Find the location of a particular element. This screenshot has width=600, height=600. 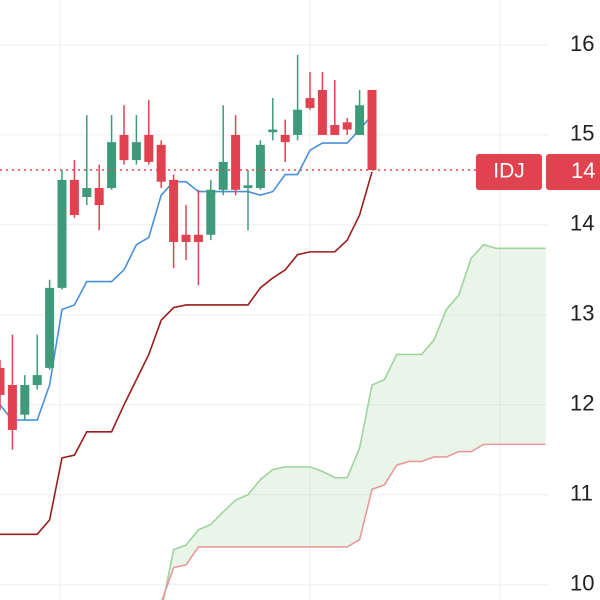

y-tick-label: 15 is located at coordinates (582, 133).